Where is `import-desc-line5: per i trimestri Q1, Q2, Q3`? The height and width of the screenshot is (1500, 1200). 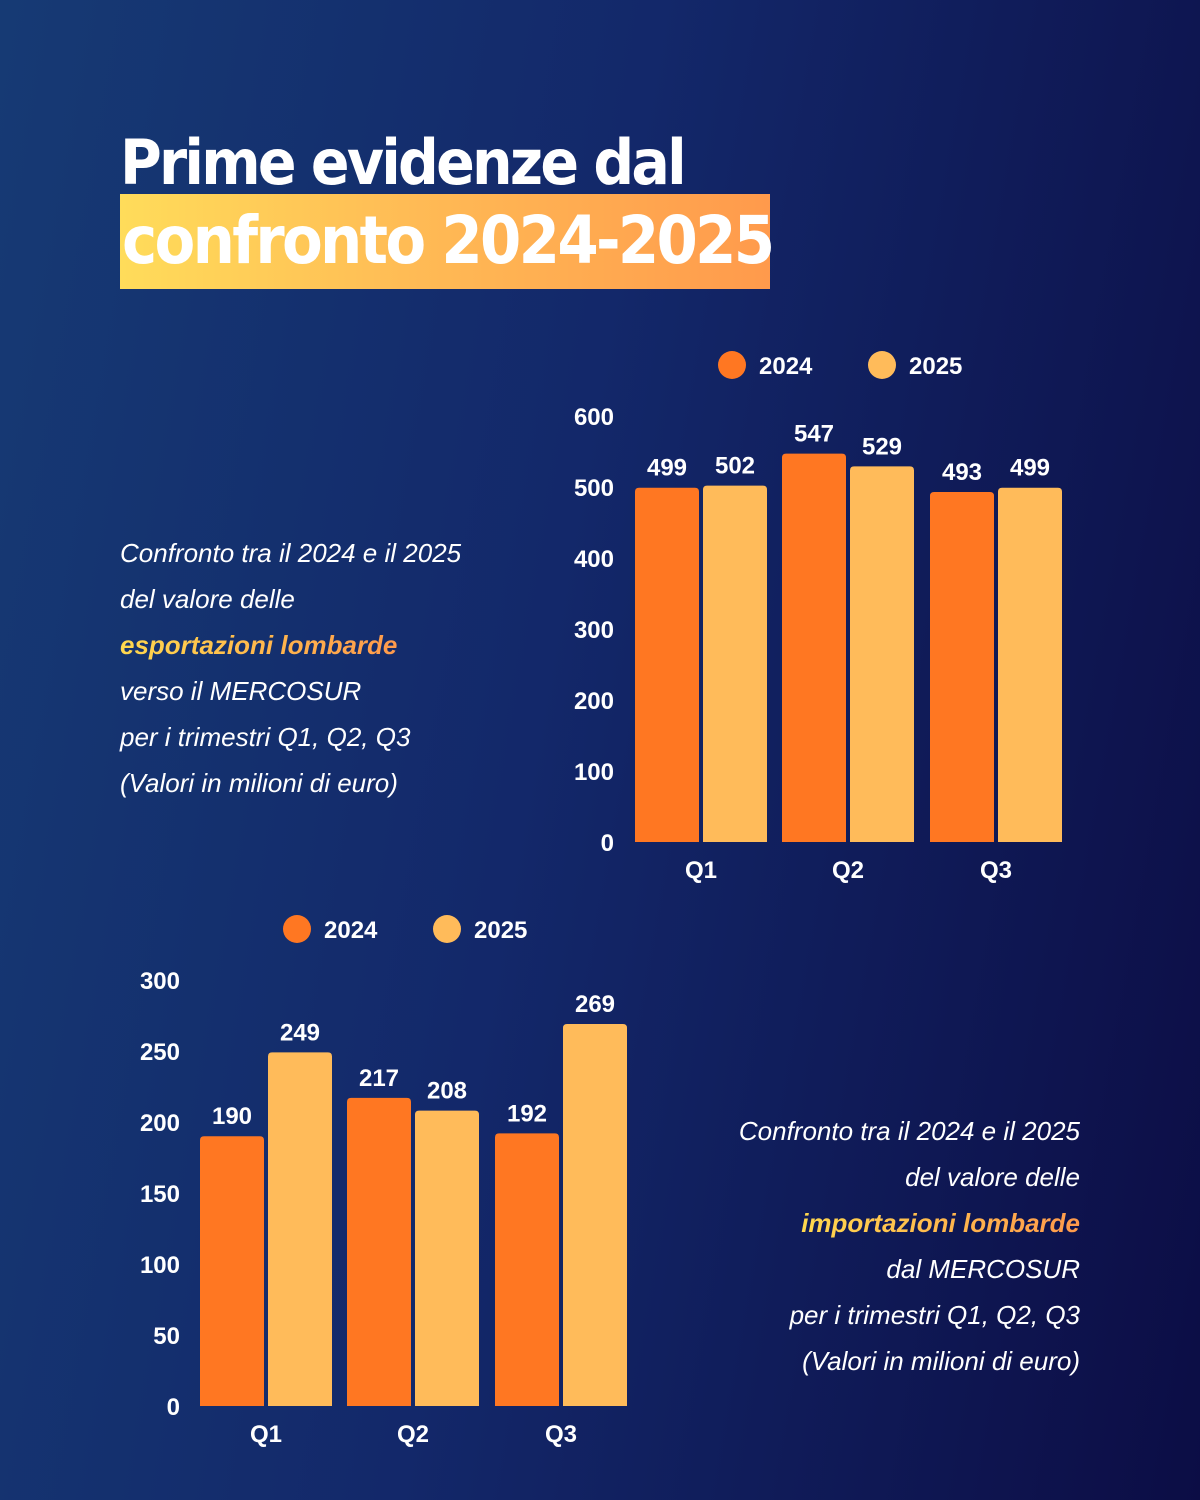
import-desc-line5: per i trimestri Q1, Q2, Q3 is located at coordinates (934, 1315).